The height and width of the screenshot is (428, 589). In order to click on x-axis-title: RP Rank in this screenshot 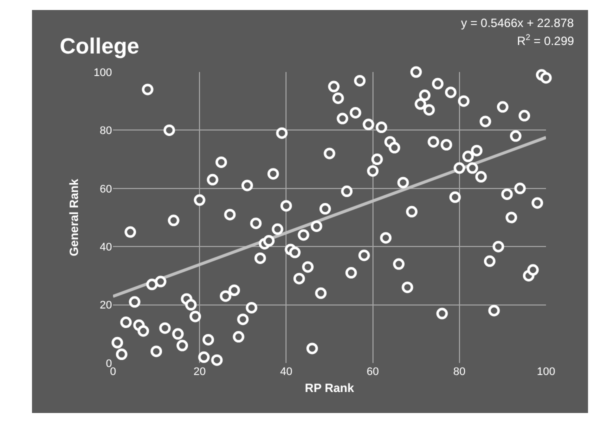, I will do `click(329, 387)`.